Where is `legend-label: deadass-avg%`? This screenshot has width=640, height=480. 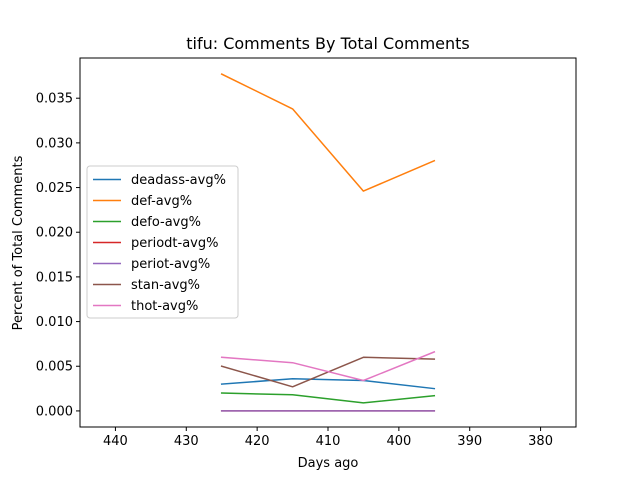
legend-label: deadass-avg% is located at coordinates (178, 180).